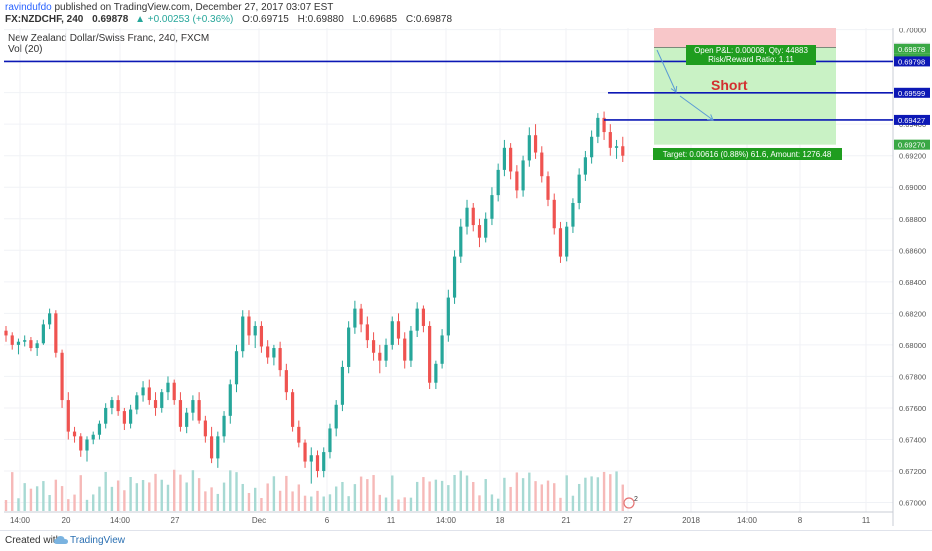 This screenshot has height=551, width=932. What do you see at coordinates (911, 145) in the screenshot?
I see `price-axis-label: 0.69270` at bounding box center [911, 145].